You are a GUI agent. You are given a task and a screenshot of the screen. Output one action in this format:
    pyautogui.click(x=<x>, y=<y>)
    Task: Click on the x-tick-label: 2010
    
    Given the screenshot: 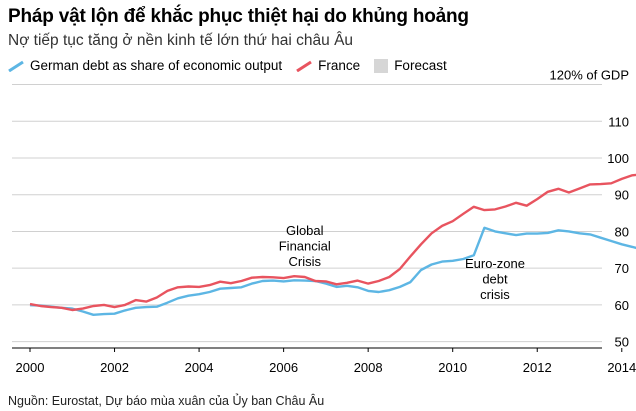 What is the action you would take?
    pyautogui.click(x=452, y=367)
    